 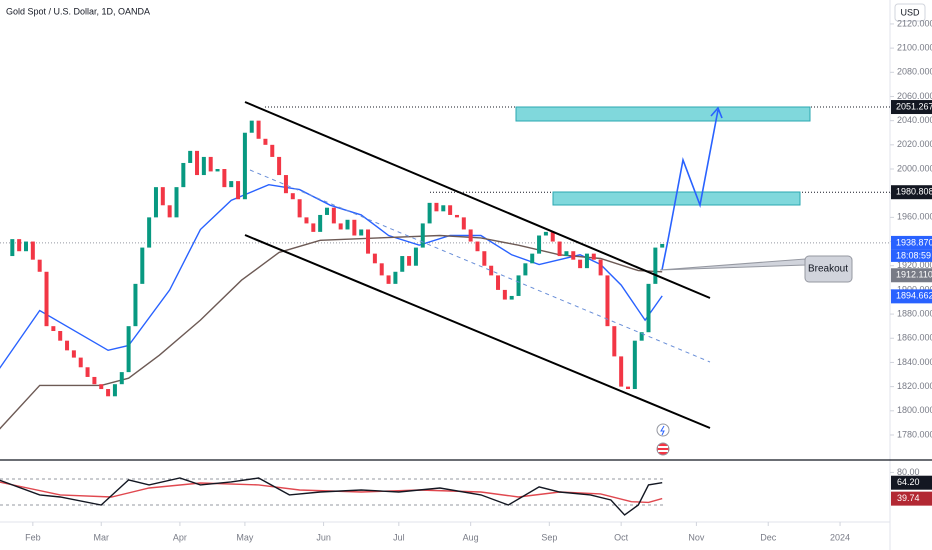 I want to click on flag-stripe, so click(x=663, y=447).